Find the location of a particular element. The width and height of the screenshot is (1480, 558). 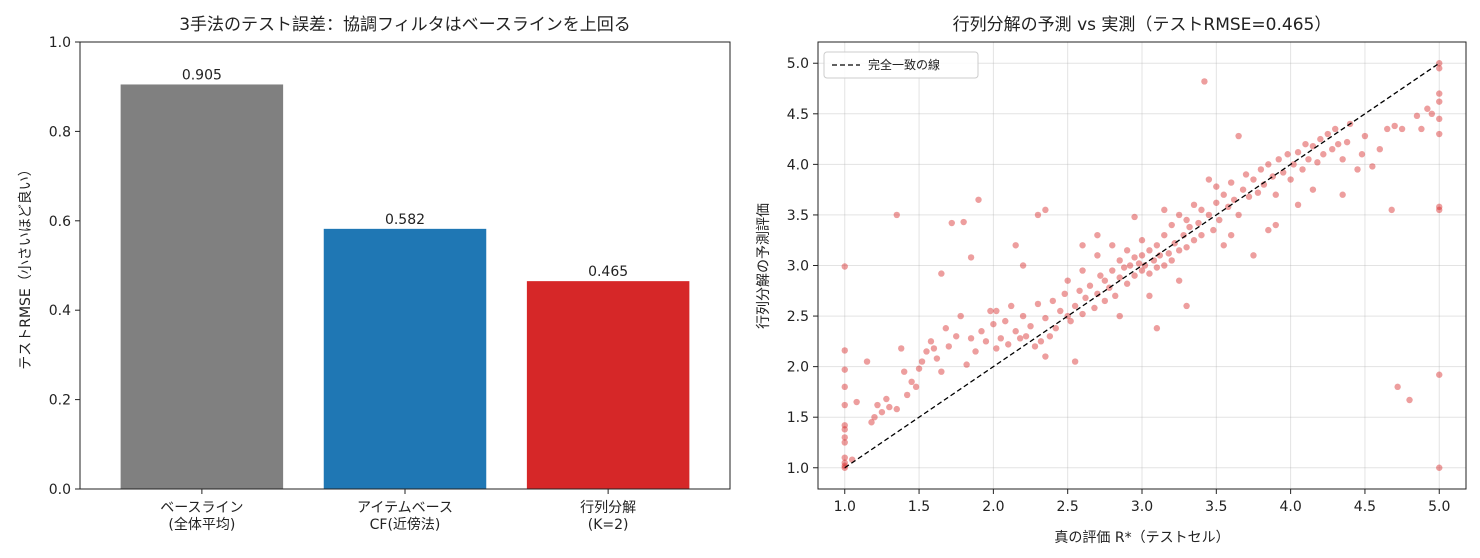

bar-y-tick-label-2: 0.4 is located at coordinates (60, 311).